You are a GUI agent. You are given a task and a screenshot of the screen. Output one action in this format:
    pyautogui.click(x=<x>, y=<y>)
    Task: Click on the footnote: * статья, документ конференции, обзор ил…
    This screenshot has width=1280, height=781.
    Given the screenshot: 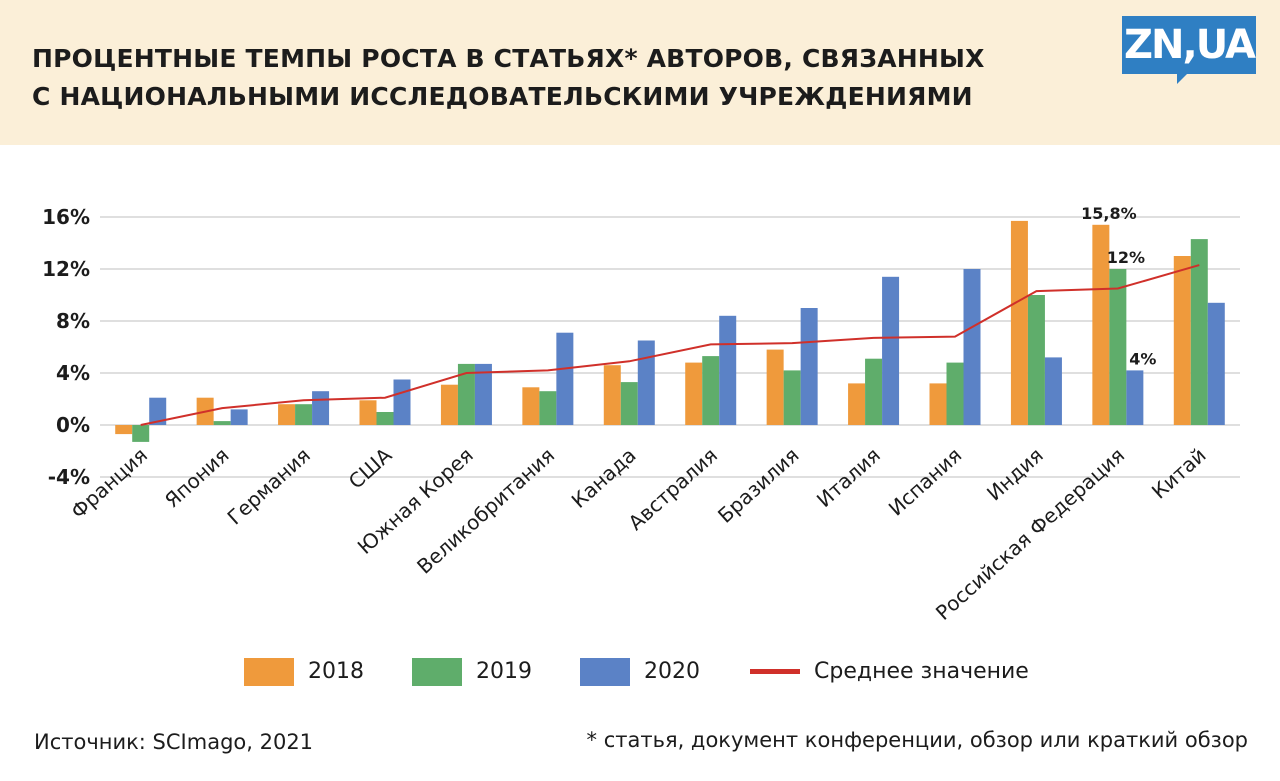 What is the action you would take?
    pyautogui.click(x=917, y=740)
    